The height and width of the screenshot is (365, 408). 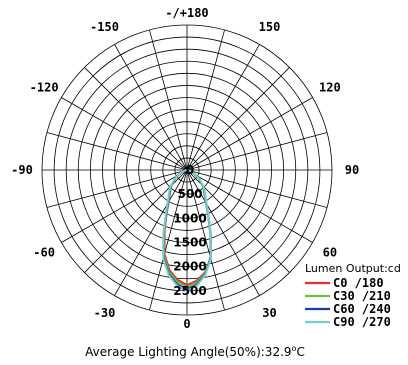 What do you see at coordinates (44, 253) in the screenshot?
I see `angle-label-neg60: -60` at bounding box center [44, 253].